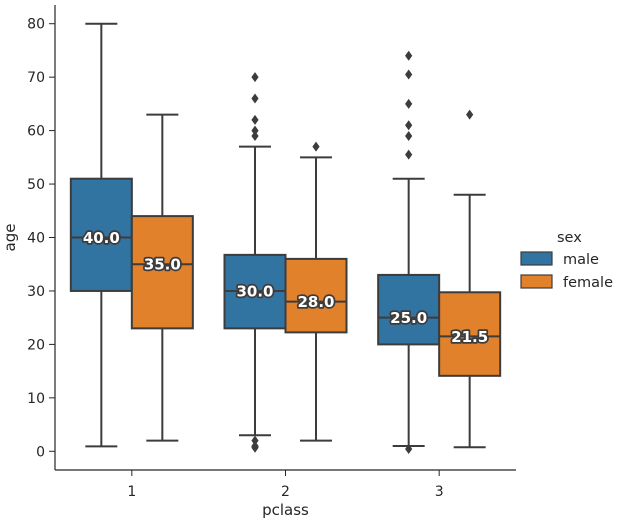 The width and height of the screenshot is (623, 527). I want to click on legend-label-male: male, so click(581, 260).